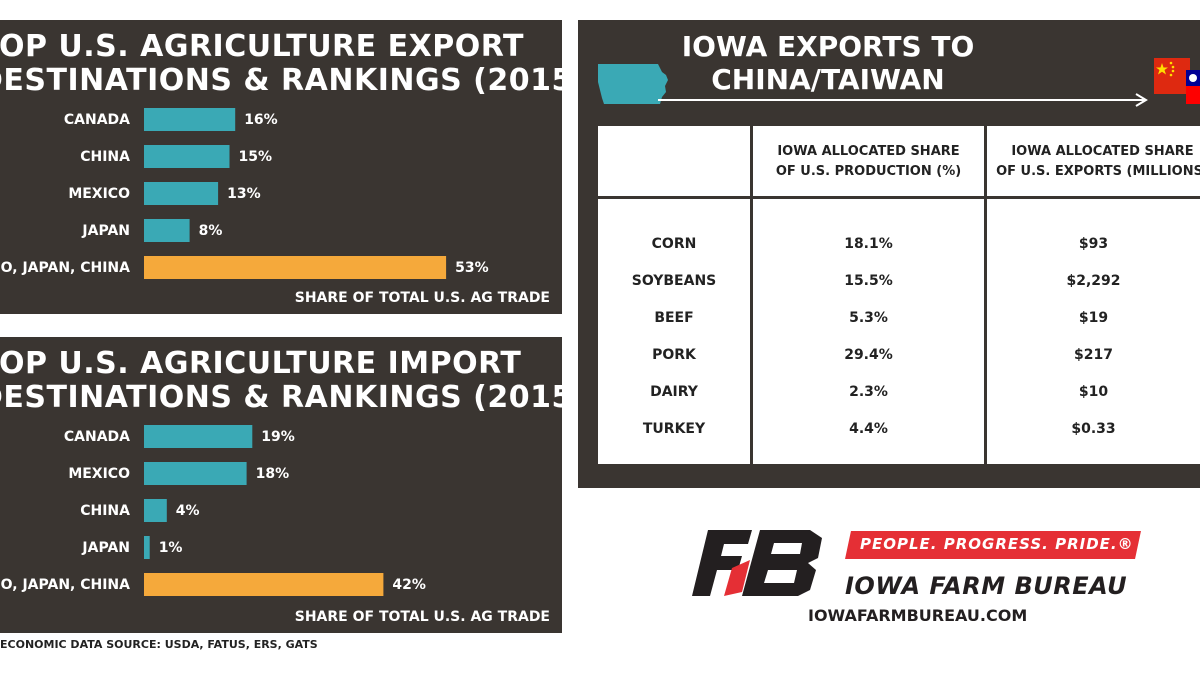 This screenshot has height=675, width=1200. I want to click on export-x-axis-label: SHARE OF TOTAL U.S. AG TRADE, so click(422, 298).